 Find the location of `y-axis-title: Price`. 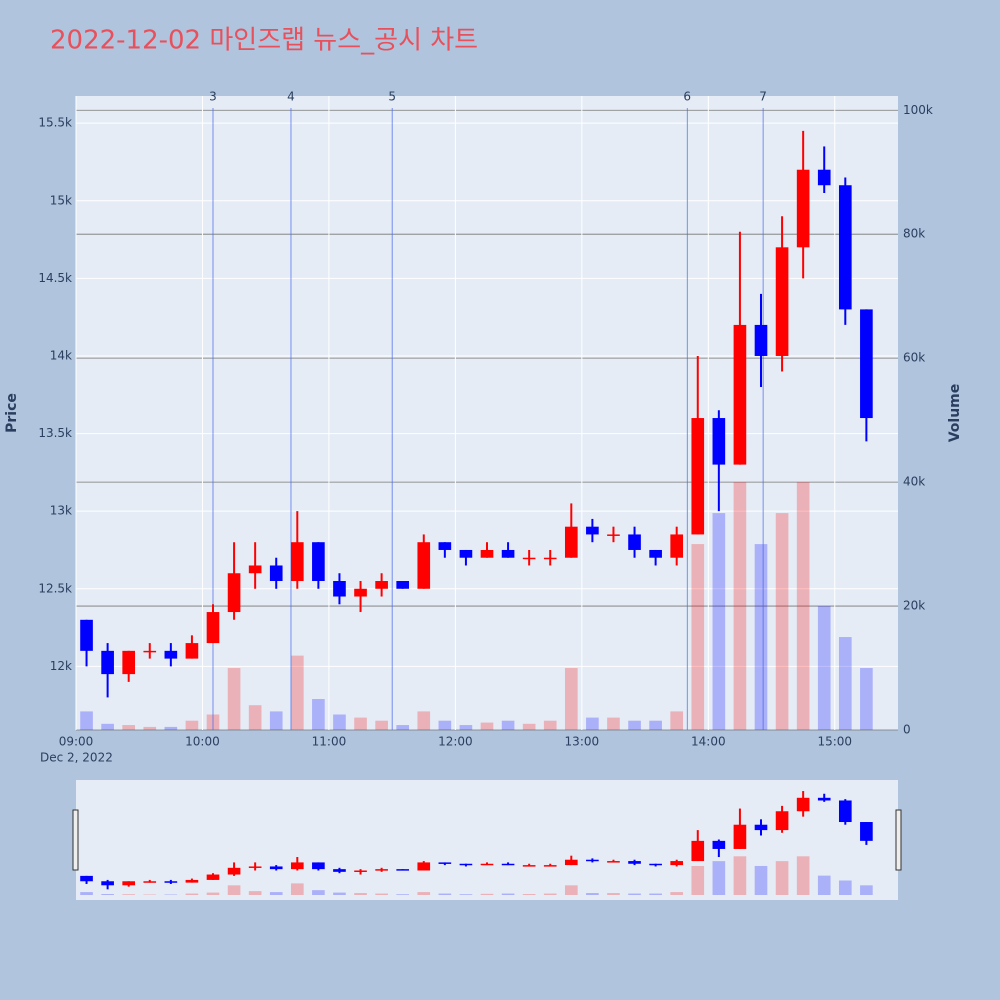

y-axis-title: Price is located at coordinates (12, 413).